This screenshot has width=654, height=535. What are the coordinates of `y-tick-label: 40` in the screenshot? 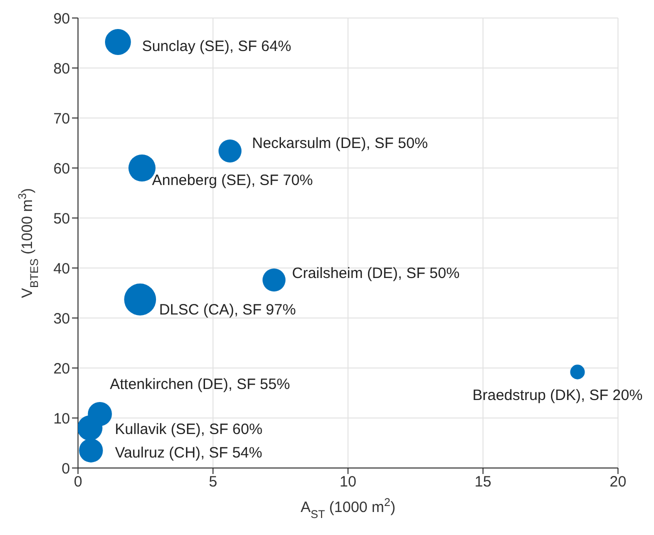 It's located at (61, 269).